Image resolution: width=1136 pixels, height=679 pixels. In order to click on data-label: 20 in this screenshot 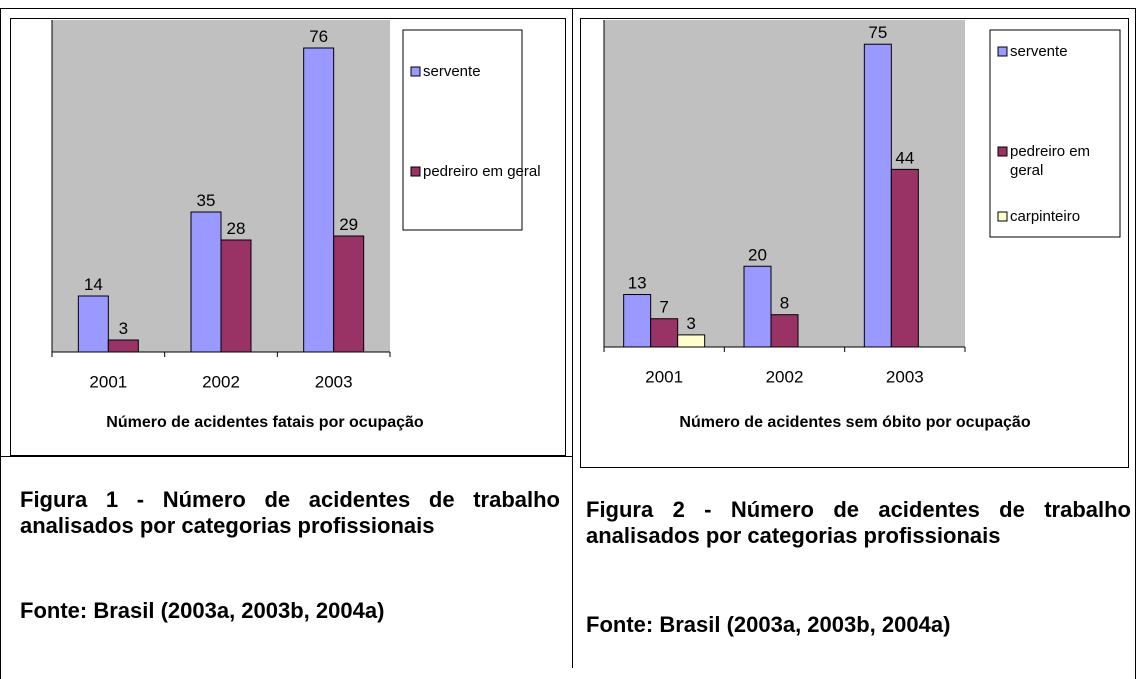, I will do `click(757, 254)`.